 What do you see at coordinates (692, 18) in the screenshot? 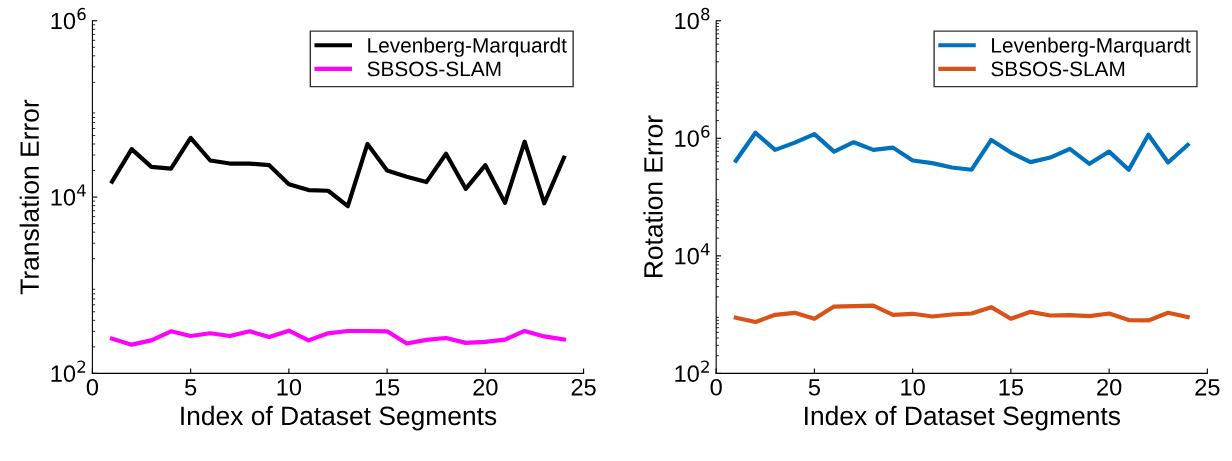
I see `y-tick-label: 10$^{8}$` at bounding box center [692, 18].